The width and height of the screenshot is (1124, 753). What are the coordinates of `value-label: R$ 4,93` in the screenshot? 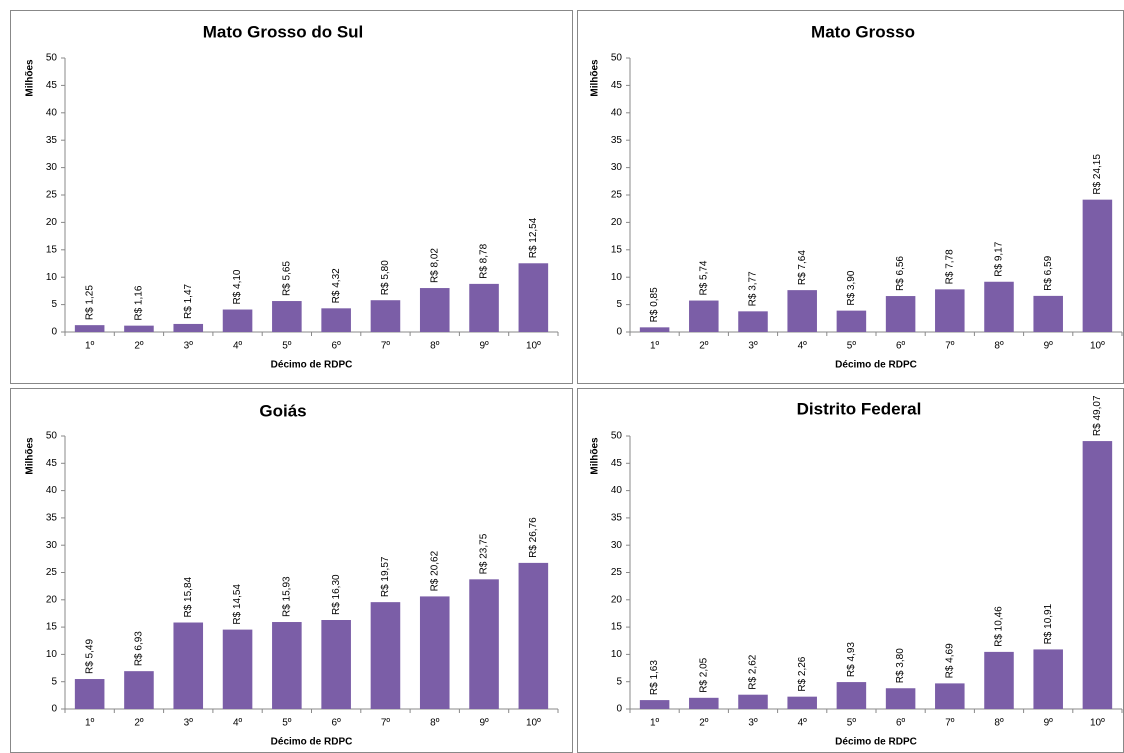 It's located at (851, 659).